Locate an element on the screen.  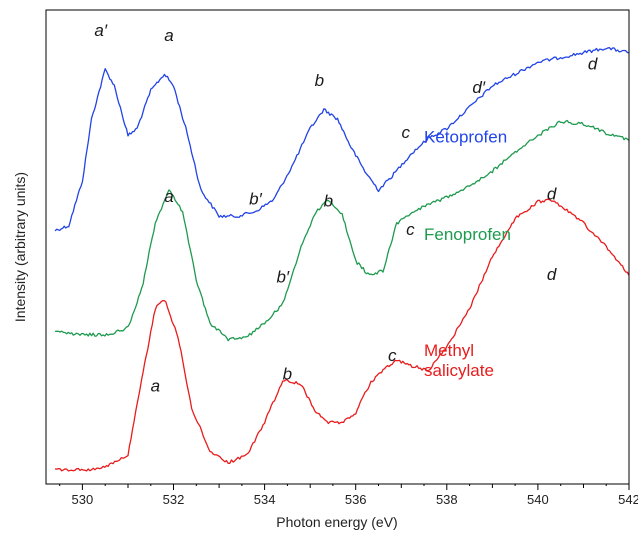
x-tick-label: 534 is located at coordinates (265, 499).